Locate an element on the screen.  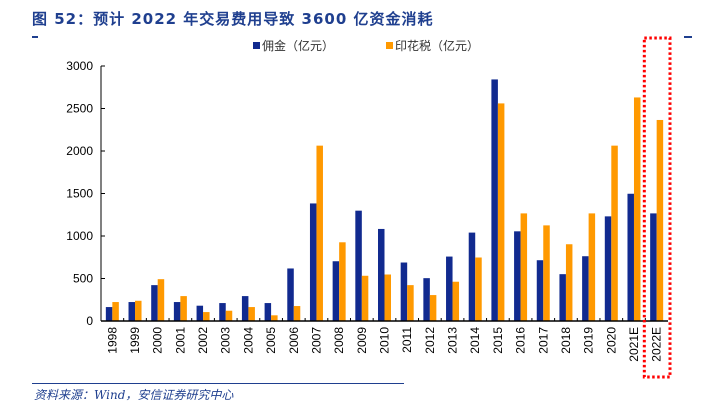
x-tick-label: 2012 is located at coordinates (430, 340).